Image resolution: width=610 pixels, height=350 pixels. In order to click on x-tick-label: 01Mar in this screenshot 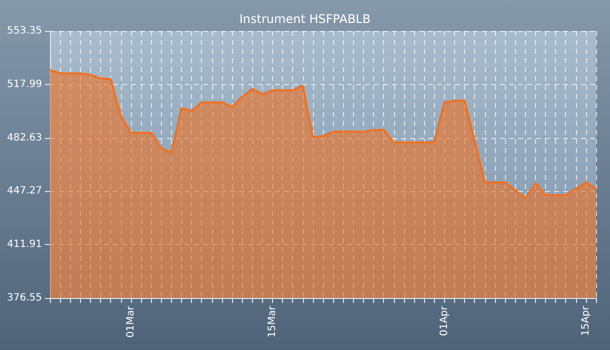, I will do `click(130, 321)`.